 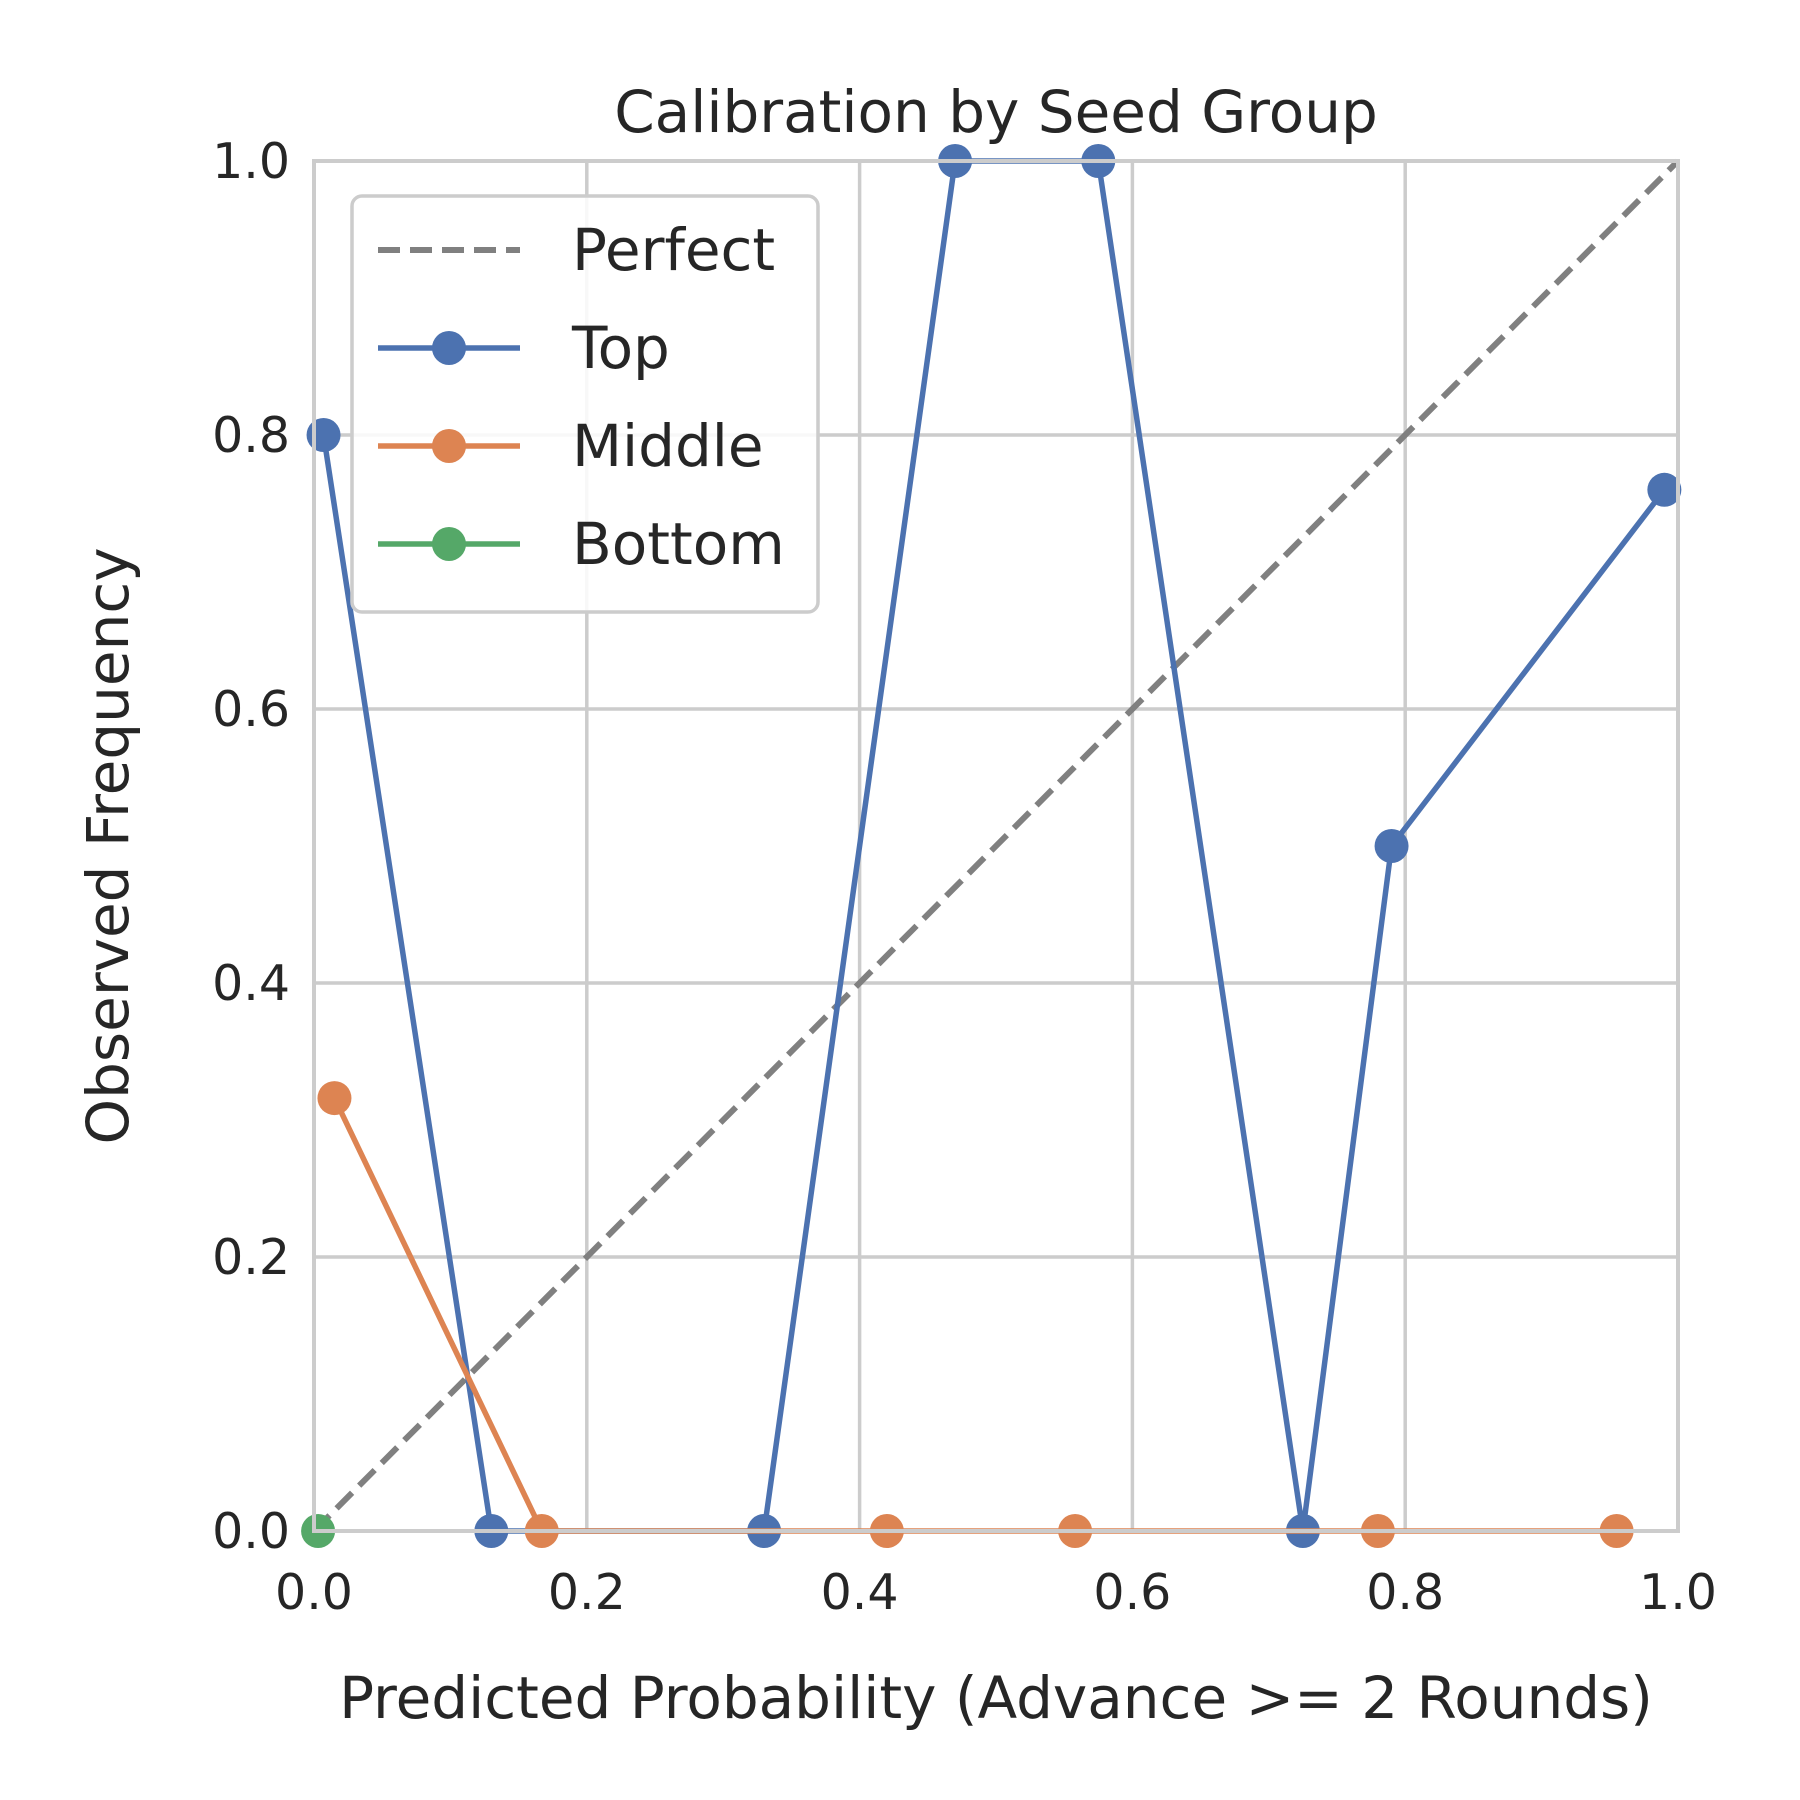 I want to click on x-tick-label: 1.0, so click(x=1678, y=1592).